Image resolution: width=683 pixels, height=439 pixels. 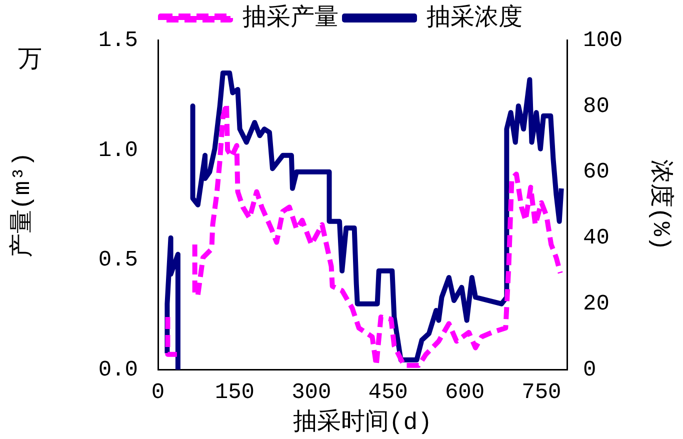 I want to click on y2-tick-label: 60, so click(x=596, y=172).